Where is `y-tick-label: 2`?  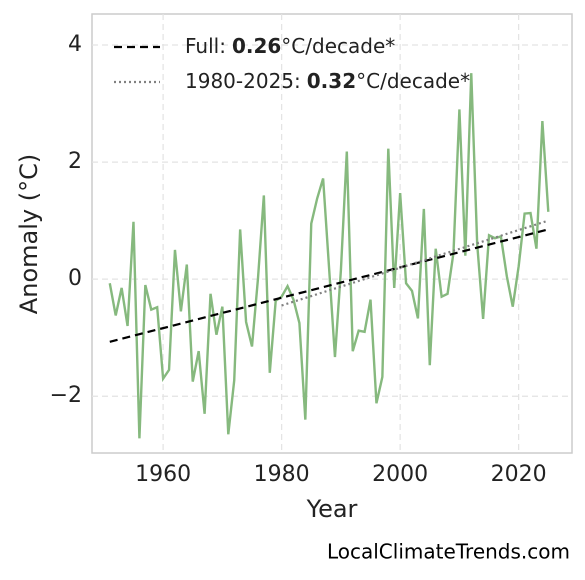
y-tick-label: 2 is located at coordinates (75, 161).